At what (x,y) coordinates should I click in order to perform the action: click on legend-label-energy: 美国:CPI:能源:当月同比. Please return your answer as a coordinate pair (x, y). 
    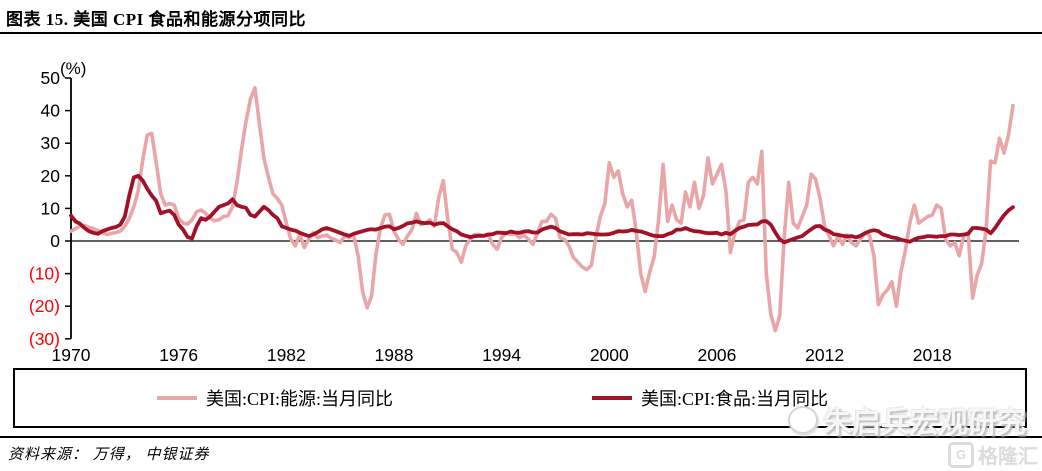
    Looking at the image, I should click on (300, 399).